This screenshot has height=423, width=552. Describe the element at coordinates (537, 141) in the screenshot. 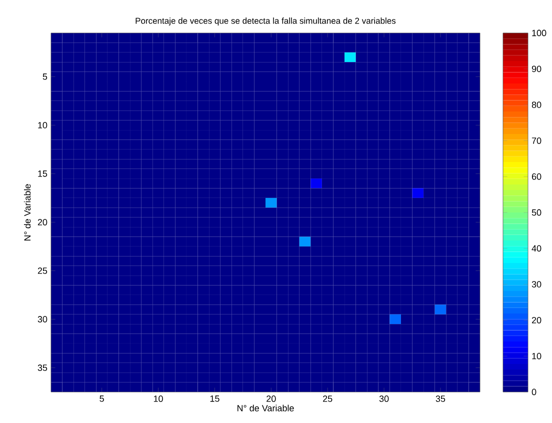

I see `color-bar-label: 70` at that location.